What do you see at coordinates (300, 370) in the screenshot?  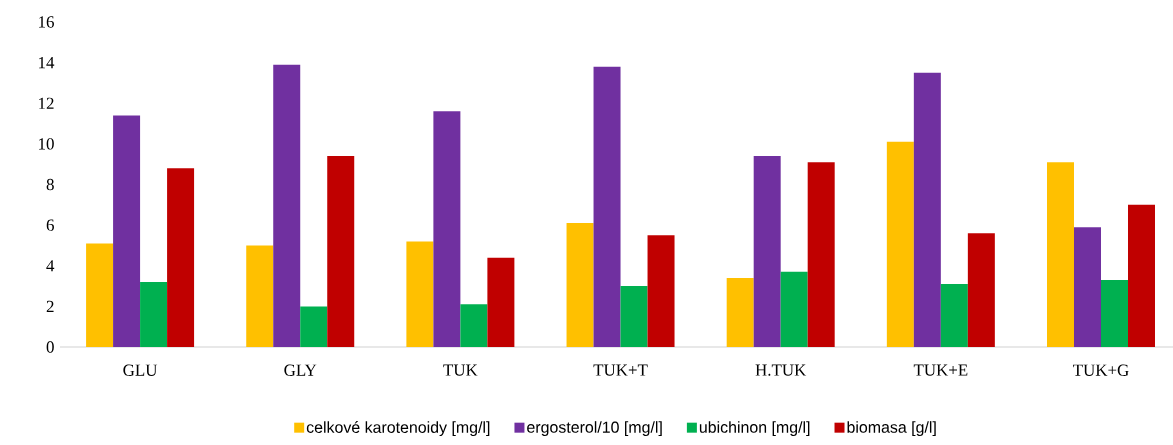 I see `x-tick-label: GLY` at bounding box center [300, 370].